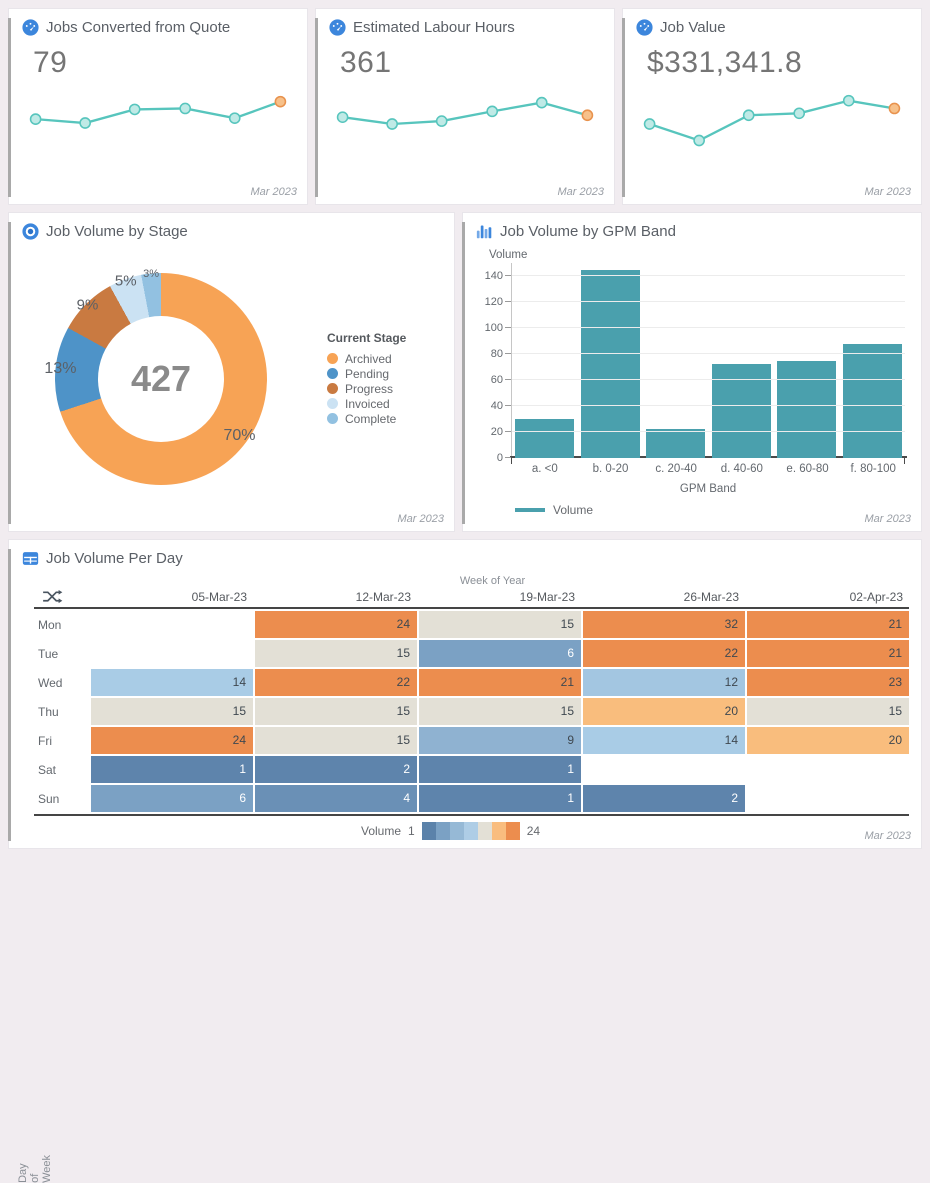 The width and height of the screenshot is (930, 1183). I want to click on heatmap-cell: 9, so click(500, 740).